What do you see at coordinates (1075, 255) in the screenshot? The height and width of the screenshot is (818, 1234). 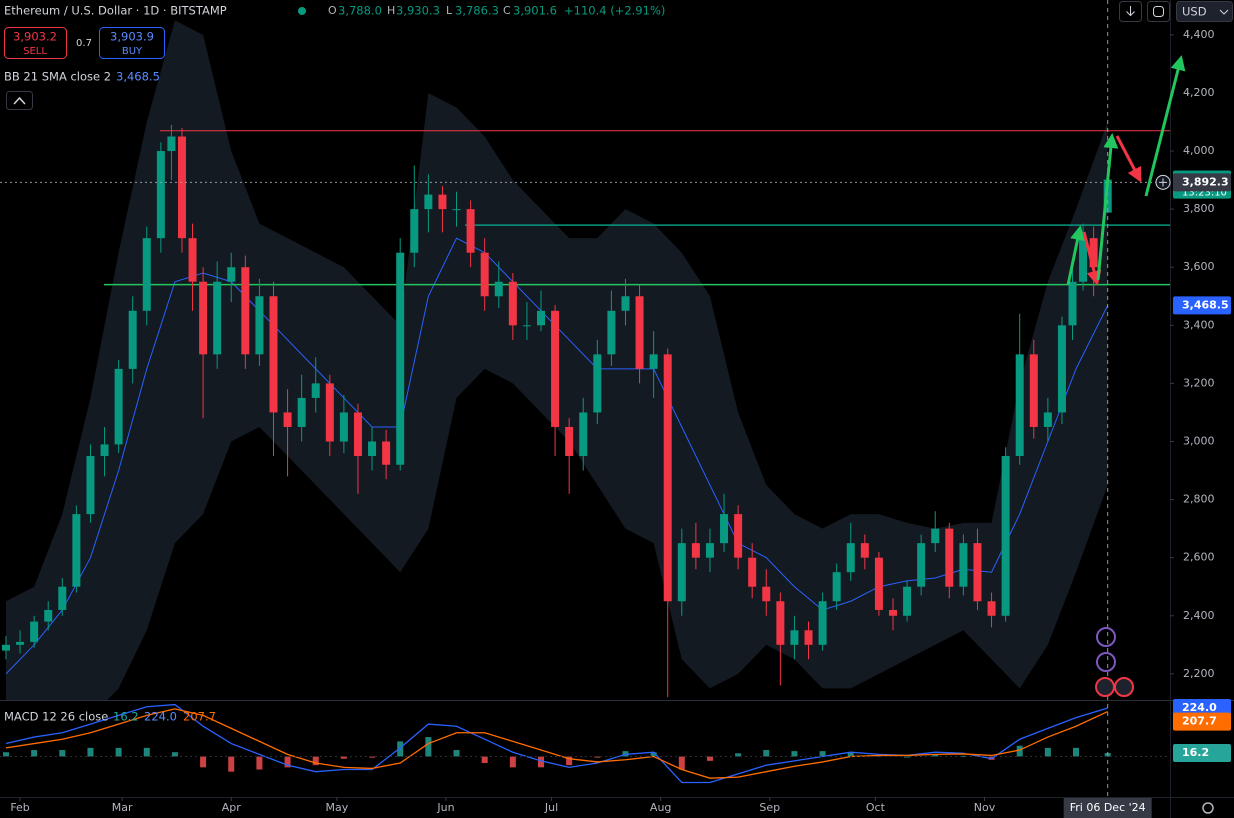 I see `drawing-arrow` at bounding box center [1075, 255].